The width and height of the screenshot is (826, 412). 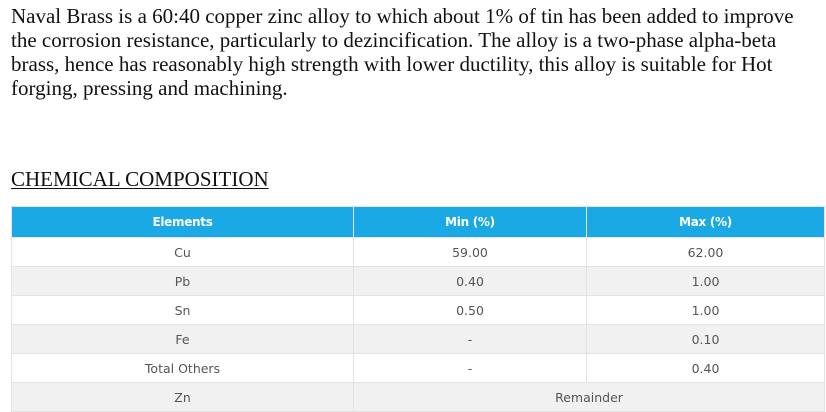 I want to click on cell-max: 0.40, so click(x=705, y=368).